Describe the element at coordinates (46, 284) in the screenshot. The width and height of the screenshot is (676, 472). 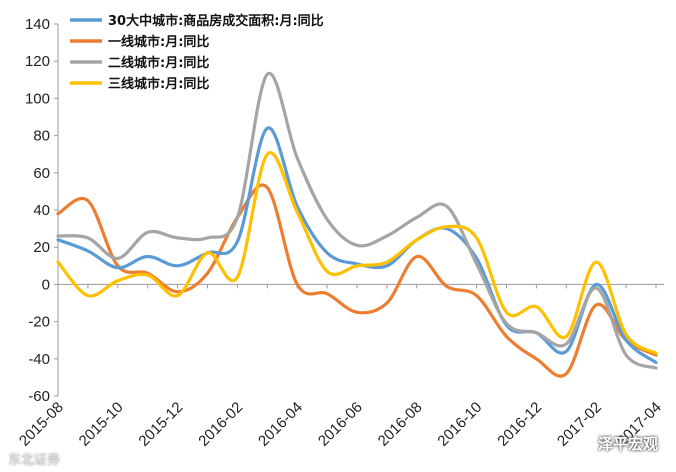
I see `y-tick-label: 0` at that location.